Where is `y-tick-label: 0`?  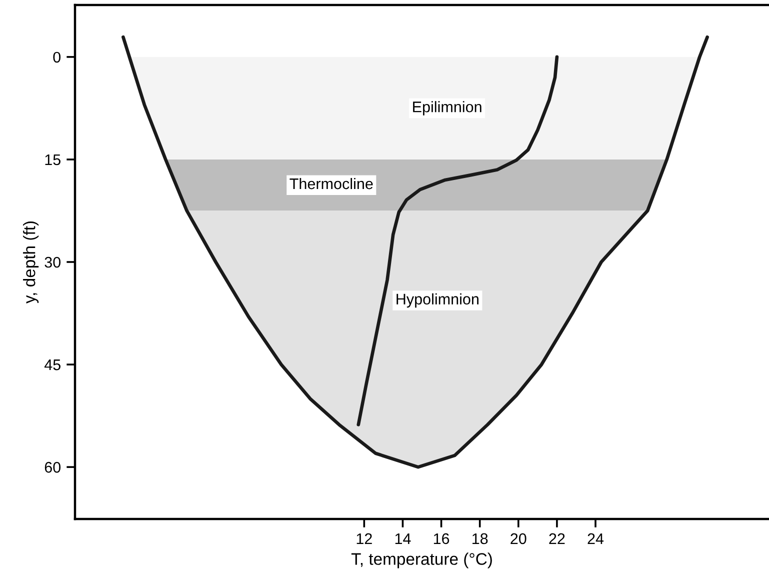 y-tick-label: 0 is located at coordinates (57, 57).